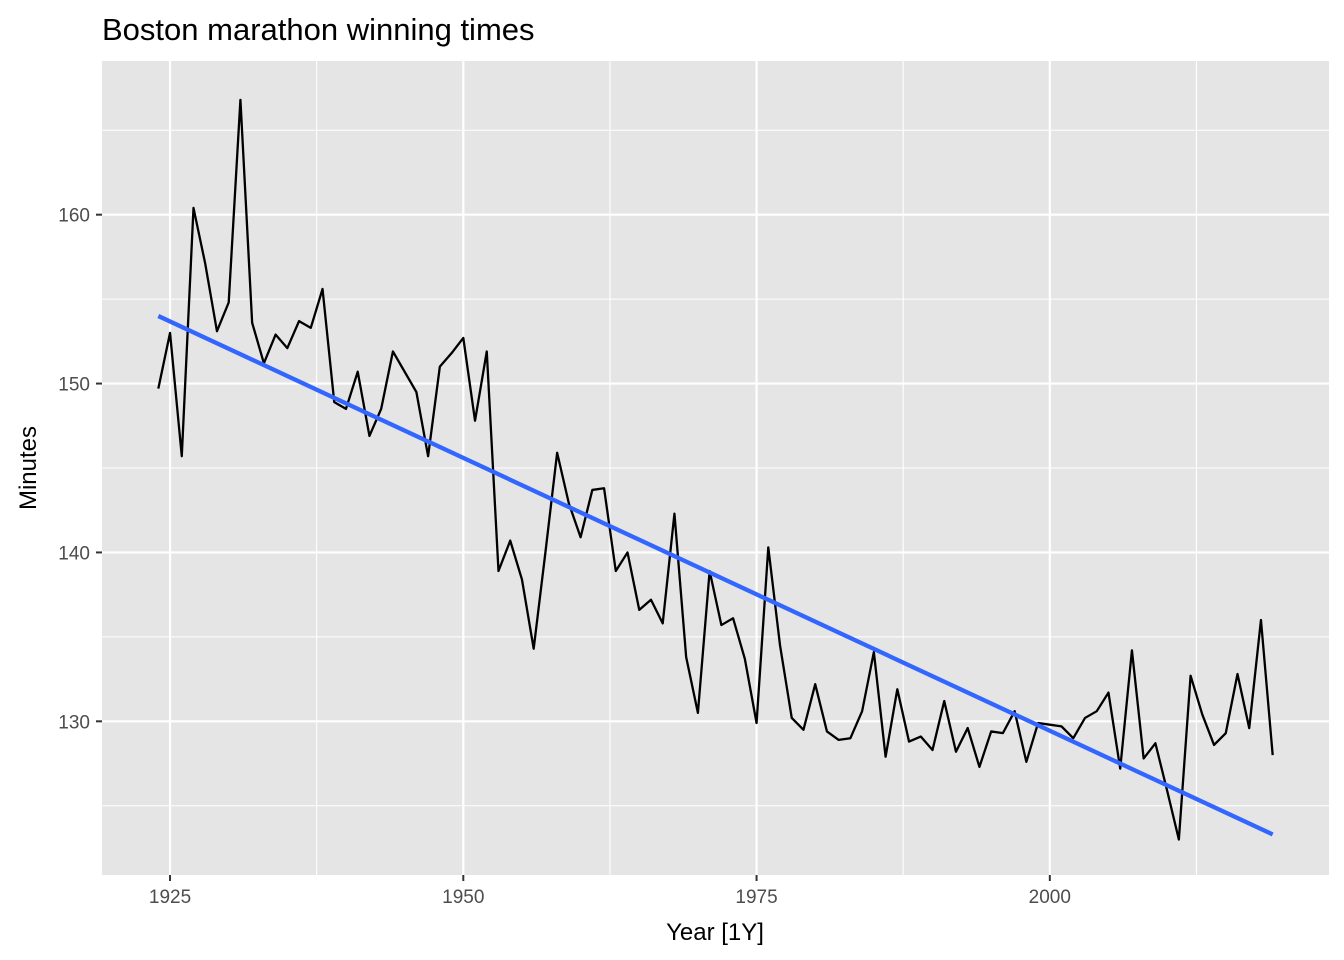  What do you see at coordinates (1050, 897) in the screenshot?
I see `x-tick-label: 2000` at bounding box center [1050, 897].